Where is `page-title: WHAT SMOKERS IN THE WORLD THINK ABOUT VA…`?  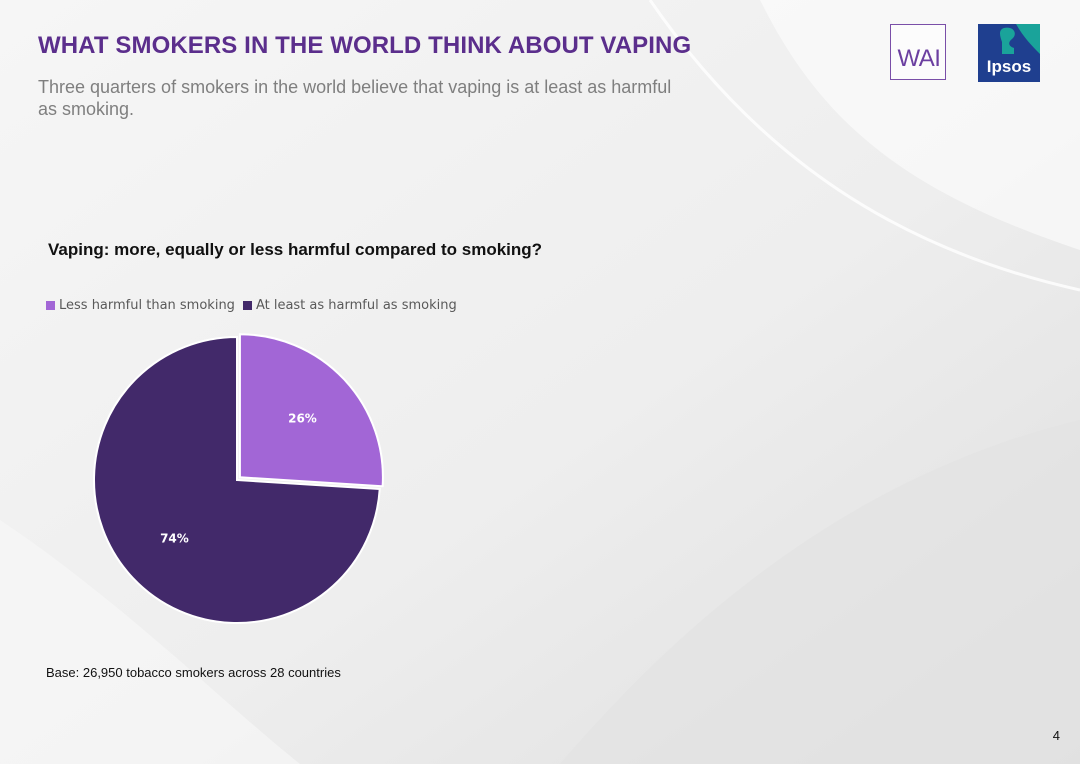
page-title: WHAT SMOKERS IN THE WORLD THINK ABOUT VA… is located at coordinates (365, 45).